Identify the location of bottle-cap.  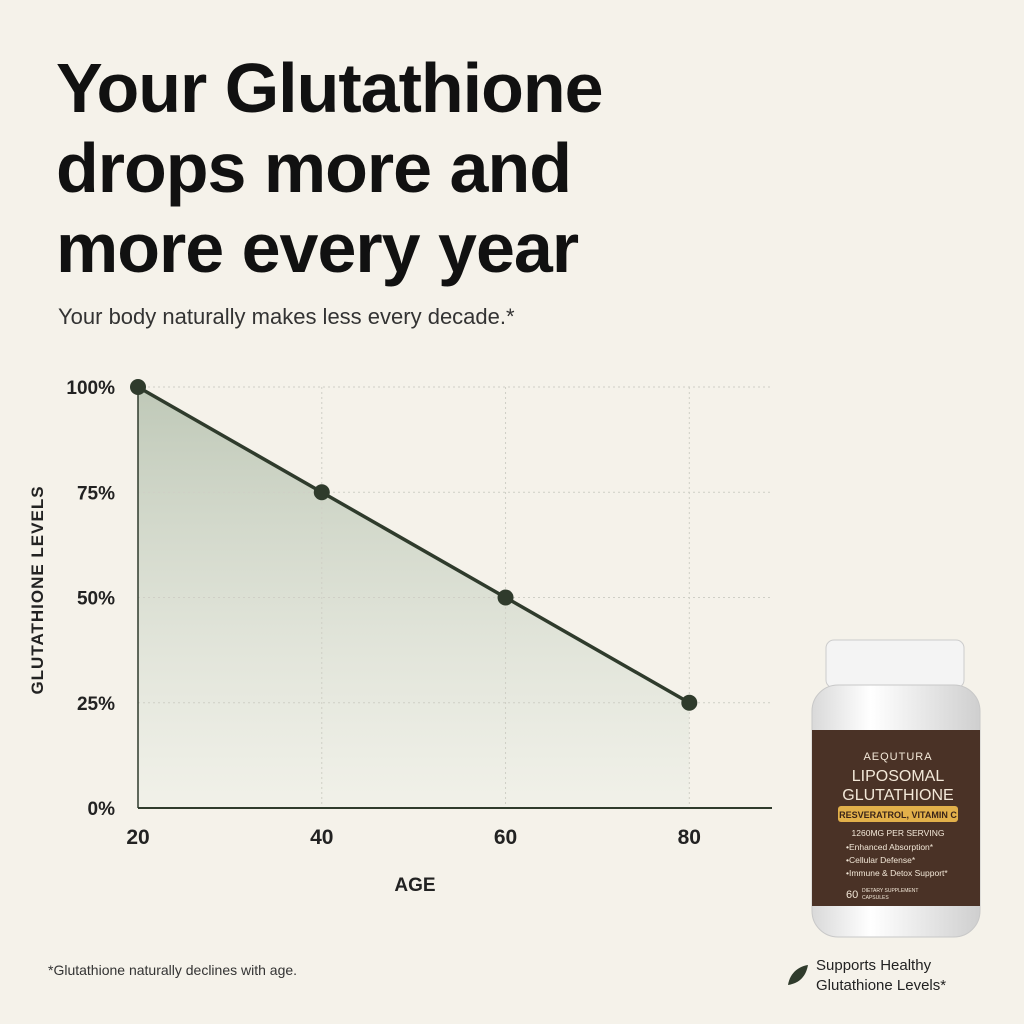
(895, 664).